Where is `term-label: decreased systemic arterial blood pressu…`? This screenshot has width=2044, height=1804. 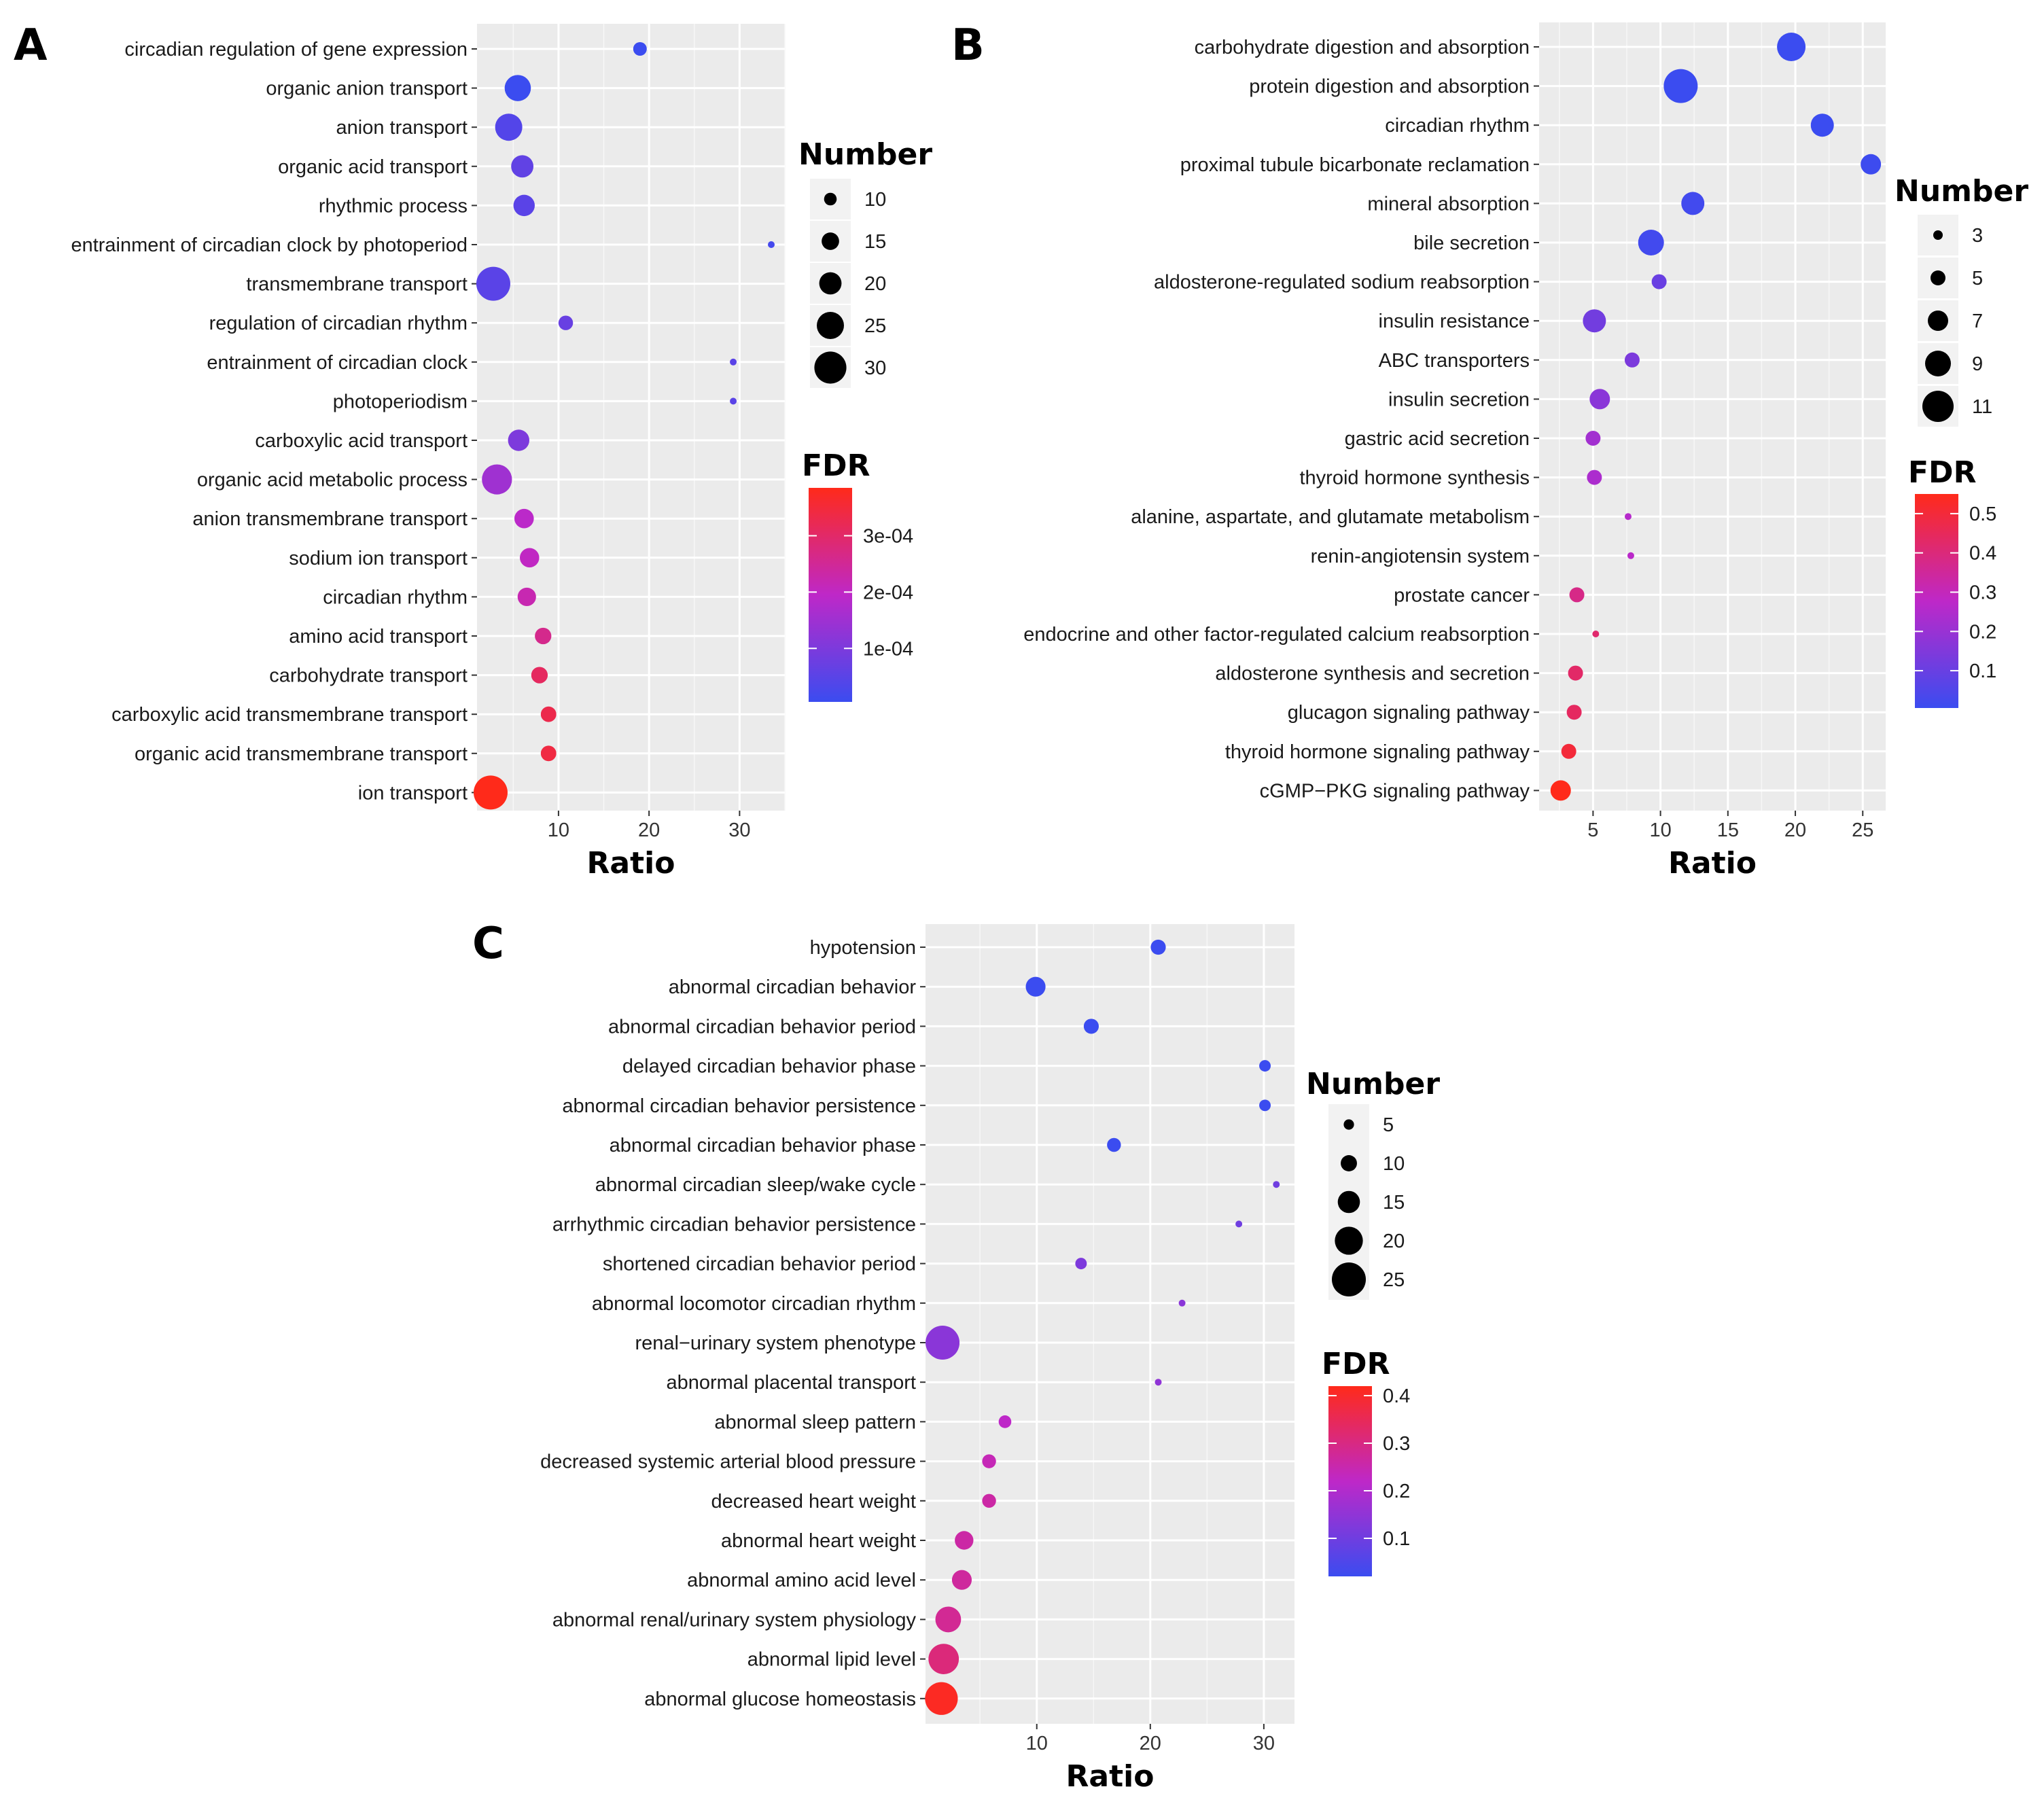
term-label: decreased systemic arterial blood pressu… is located at coordinates (728, 1462).